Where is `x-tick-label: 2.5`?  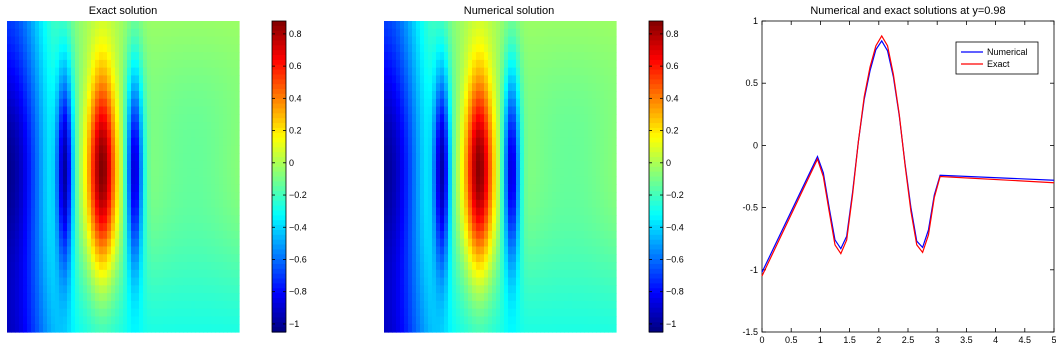
x-tick-label: 2.5 is located at coordinates (908, 340).